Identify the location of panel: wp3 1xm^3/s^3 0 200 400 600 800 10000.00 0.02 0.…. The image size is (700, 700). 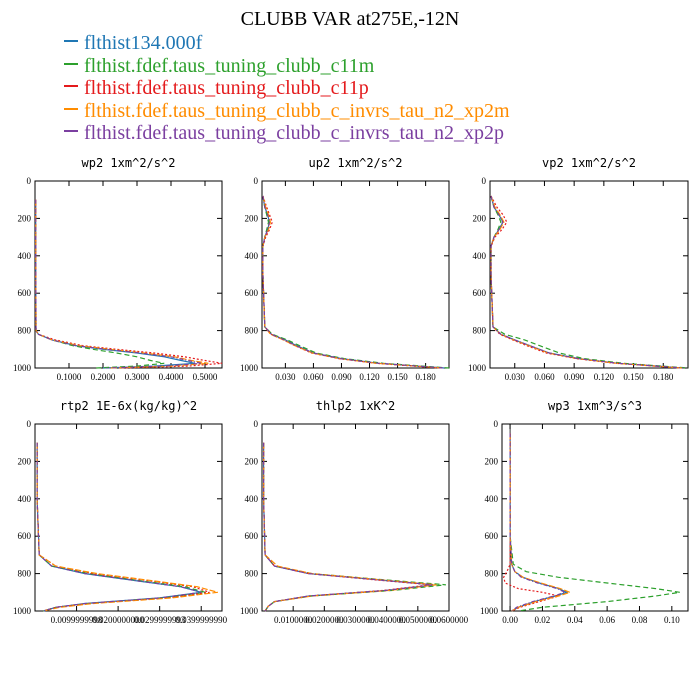
(584, 512).